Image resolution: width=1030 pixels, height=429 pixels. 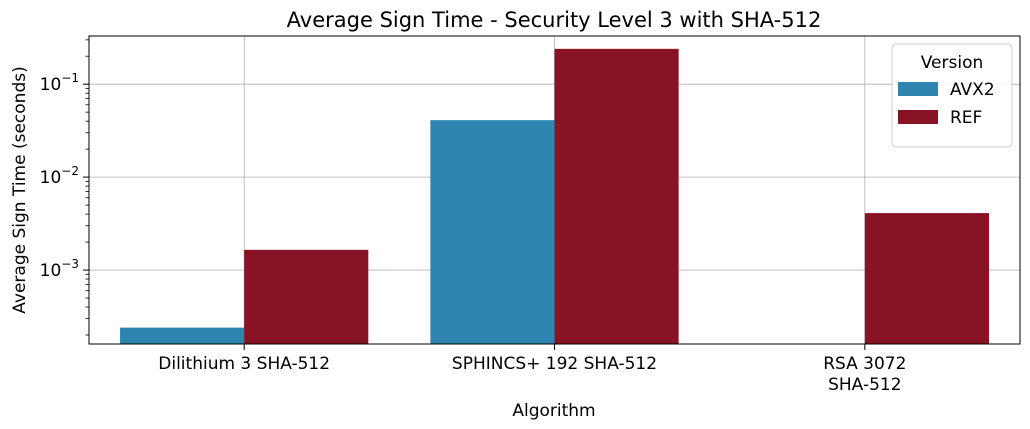 I want to click on x-tick-label: Dilithium 3 SHA-512, so click(x=244, y=364).